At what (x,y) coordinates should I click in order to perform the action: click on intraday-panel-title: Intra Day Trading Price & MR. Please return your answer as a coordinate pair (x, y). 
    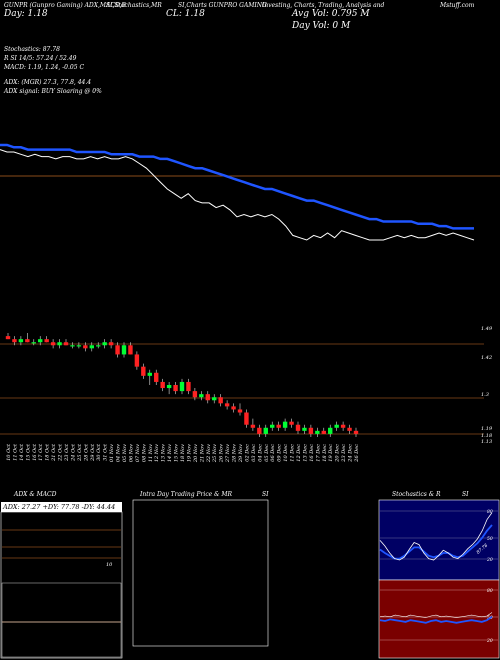
    Looking at the image, I should click on (186, 494).